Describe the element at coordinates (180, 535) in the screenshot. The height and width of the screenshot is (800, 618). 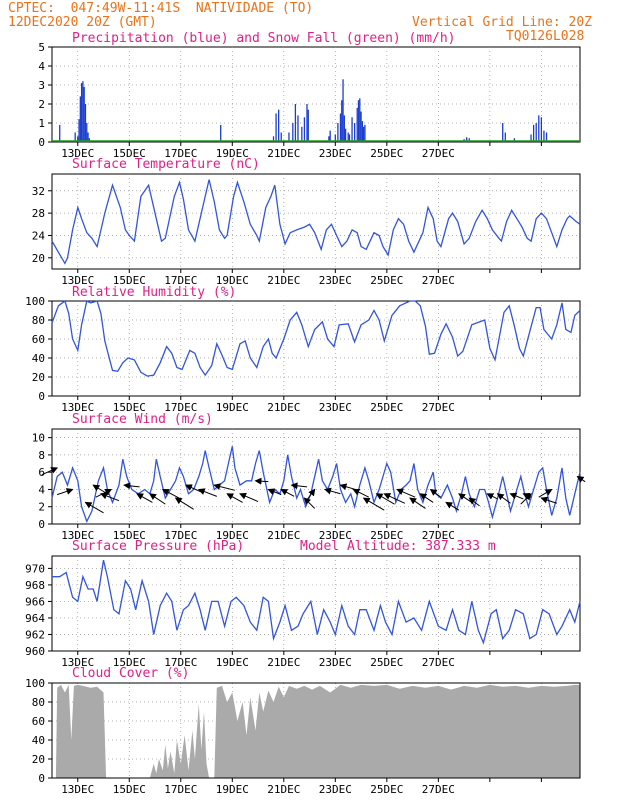
I see `wind-xtick-label: 17DEC` at that location.